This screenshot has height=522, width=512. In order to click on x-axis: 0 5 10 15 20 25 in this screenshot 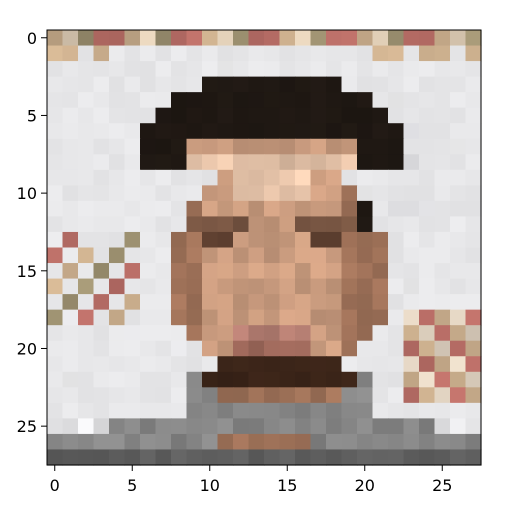, I will do `click(251, 480)`.